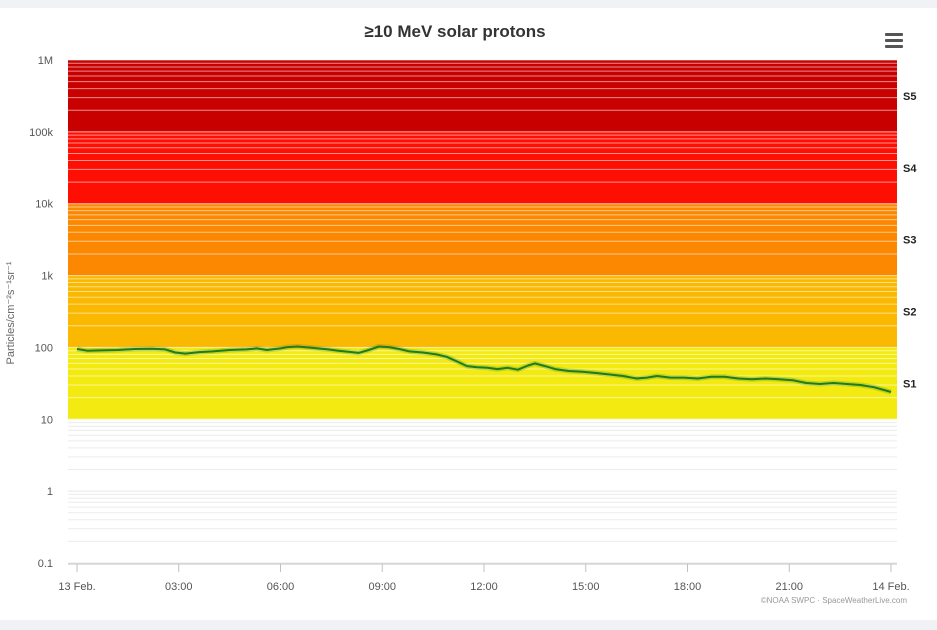 The height and width of the screenshot is (630, 937). Describe the element at coordinates (50, 492) in the screenshot. I see `y-tick-label: 1` at that location.